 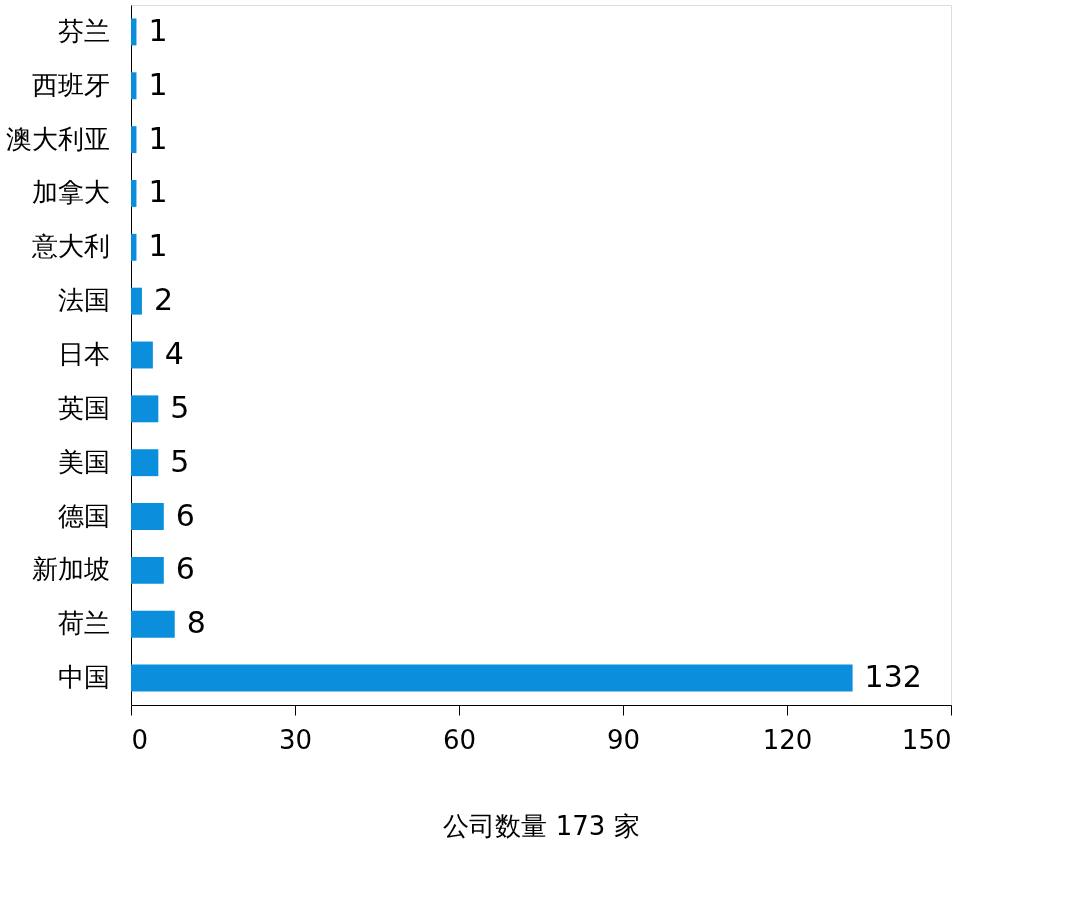 What do you see at coordinates (83, 407) in the screenshot?
I see `y-tick-label: 英国` at bounding box center [83, 407].